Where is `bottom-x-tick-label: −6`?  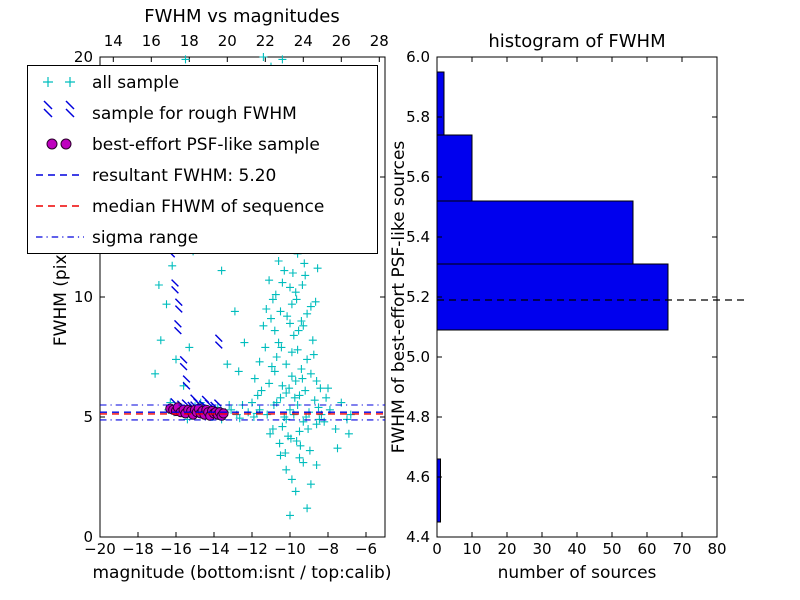 bottom-x-tick-label: −6 is located at coordinates (366, 549).